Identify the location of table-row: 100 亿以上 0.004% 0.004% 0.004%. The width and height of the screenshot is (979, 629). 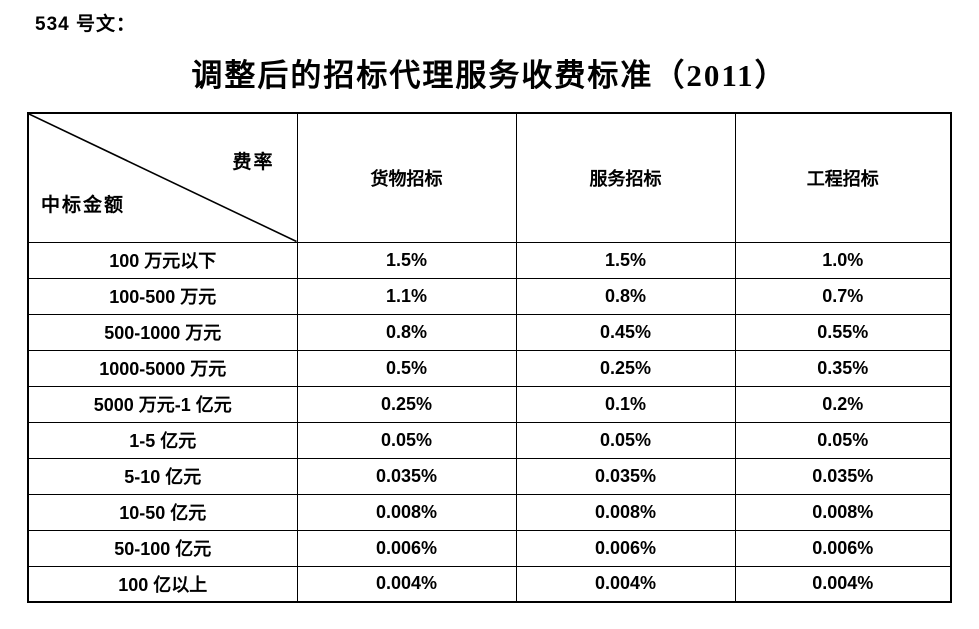
(489, 584).